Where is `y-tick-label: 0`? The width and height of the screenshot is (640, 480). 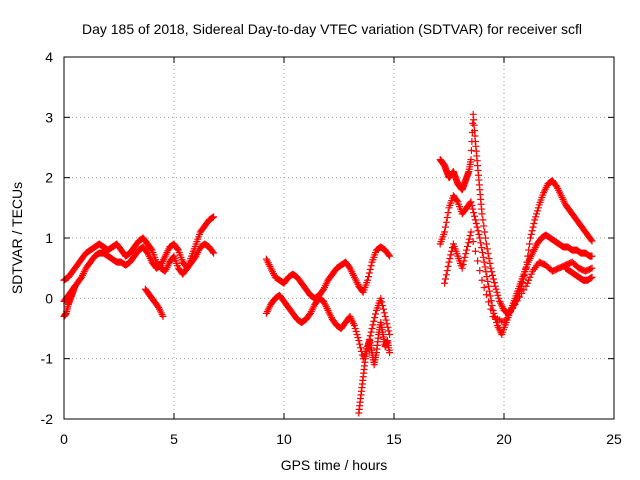 y-tick-label: 0 is located at coordinates (49, 298).